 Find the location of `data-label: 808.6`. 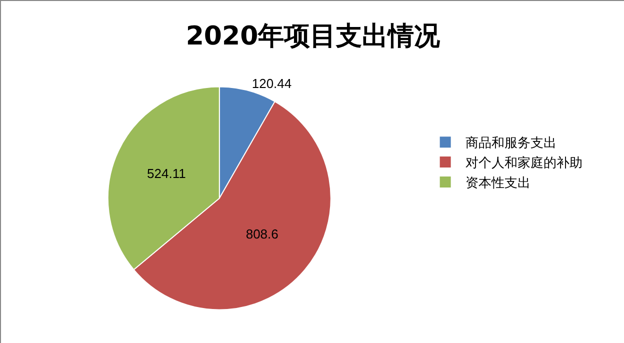

data-label: 808.6 is located at coordinates (262, 234).